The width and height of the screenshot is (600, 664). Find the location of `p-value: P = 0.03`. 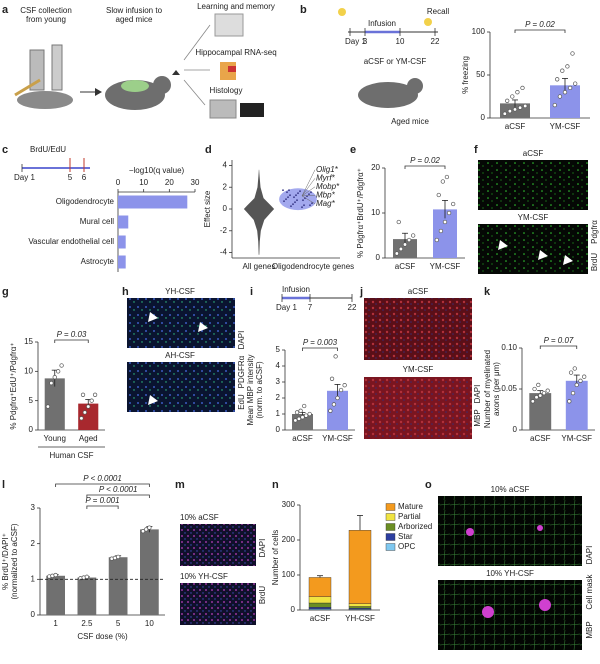

p-value: P = 0.03 is located at coordinates (72, 334).